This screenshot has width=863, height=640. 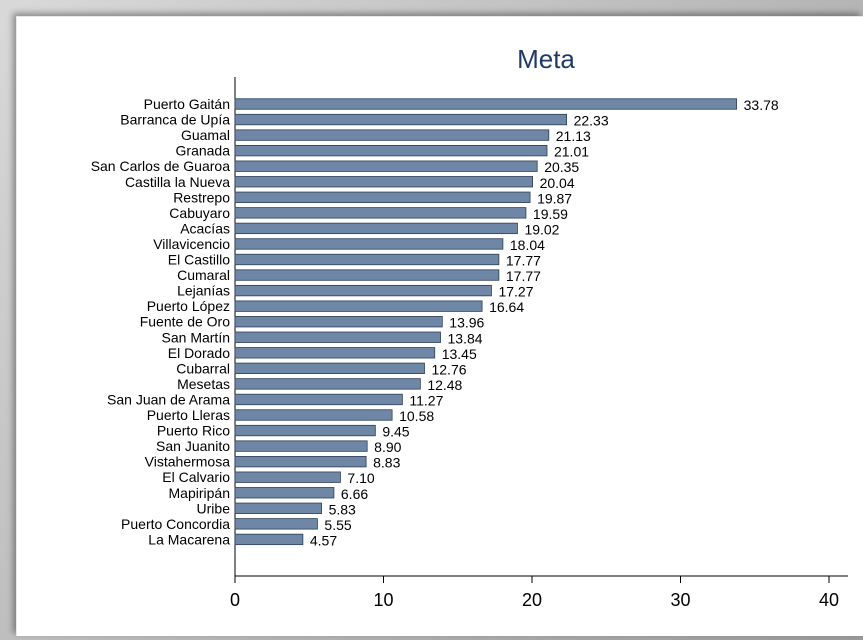 What do you see at coordinates (342, 509) in the screenshot?
I see `value-label: 5.83` at bounding box center [342, 509].